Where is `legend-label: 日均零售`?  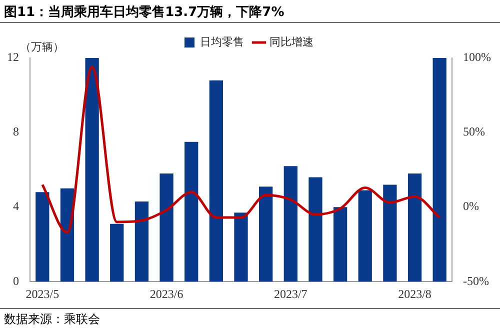
legend-label: 日均零售 is located at coordinates (222, 41).